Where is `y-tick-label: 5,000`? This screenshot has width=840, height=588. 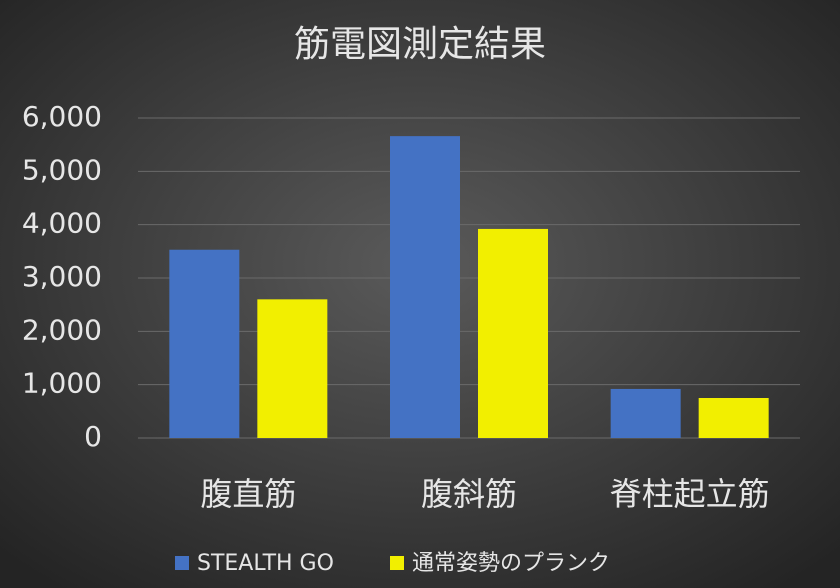 y-tick-label: 5,000 is located at coordinates (62, 169).